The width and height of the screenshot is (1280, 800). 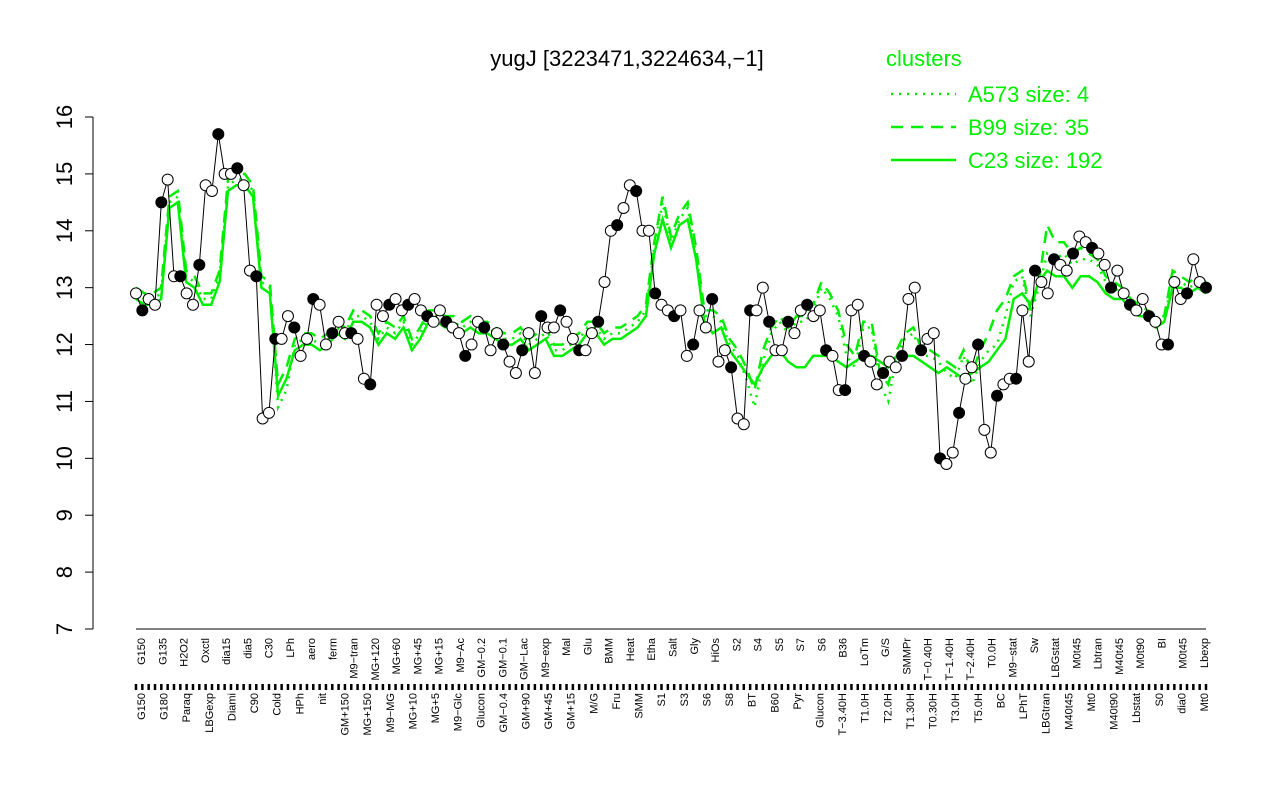 I want to click on x-tick-label: SMMPr, so click(x=907, y=656).